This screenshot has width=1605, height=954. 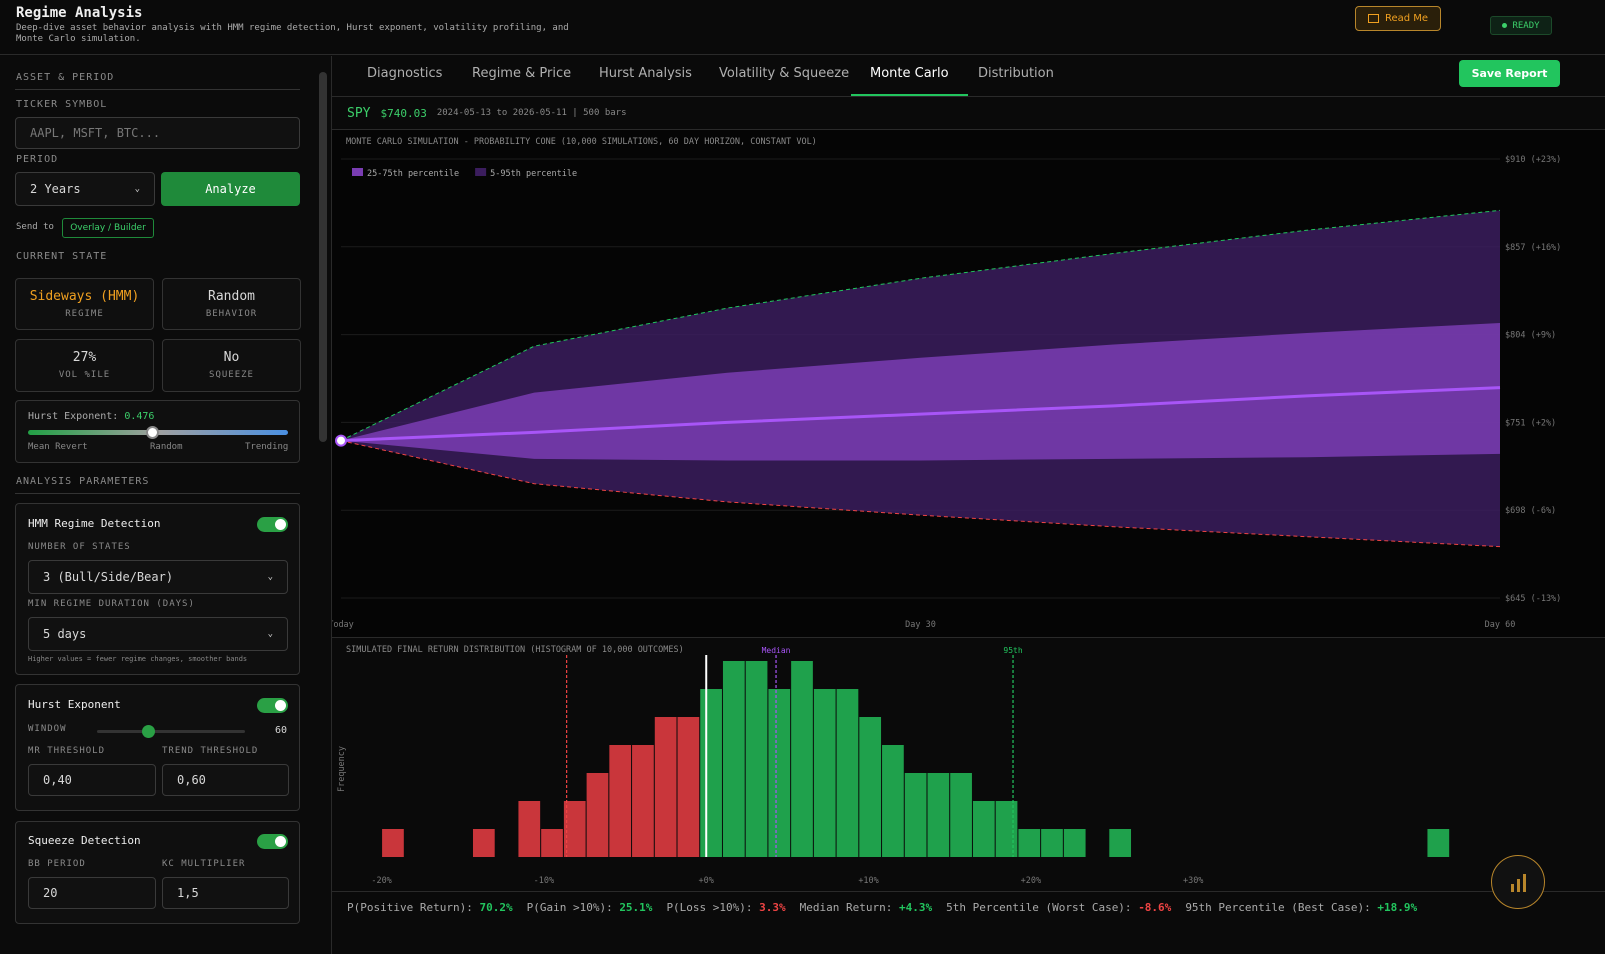 What do you see at coordinates (230, 189) in the screenshot?
I see `analyze-button: Analyze` at bounding box center [230, 189].